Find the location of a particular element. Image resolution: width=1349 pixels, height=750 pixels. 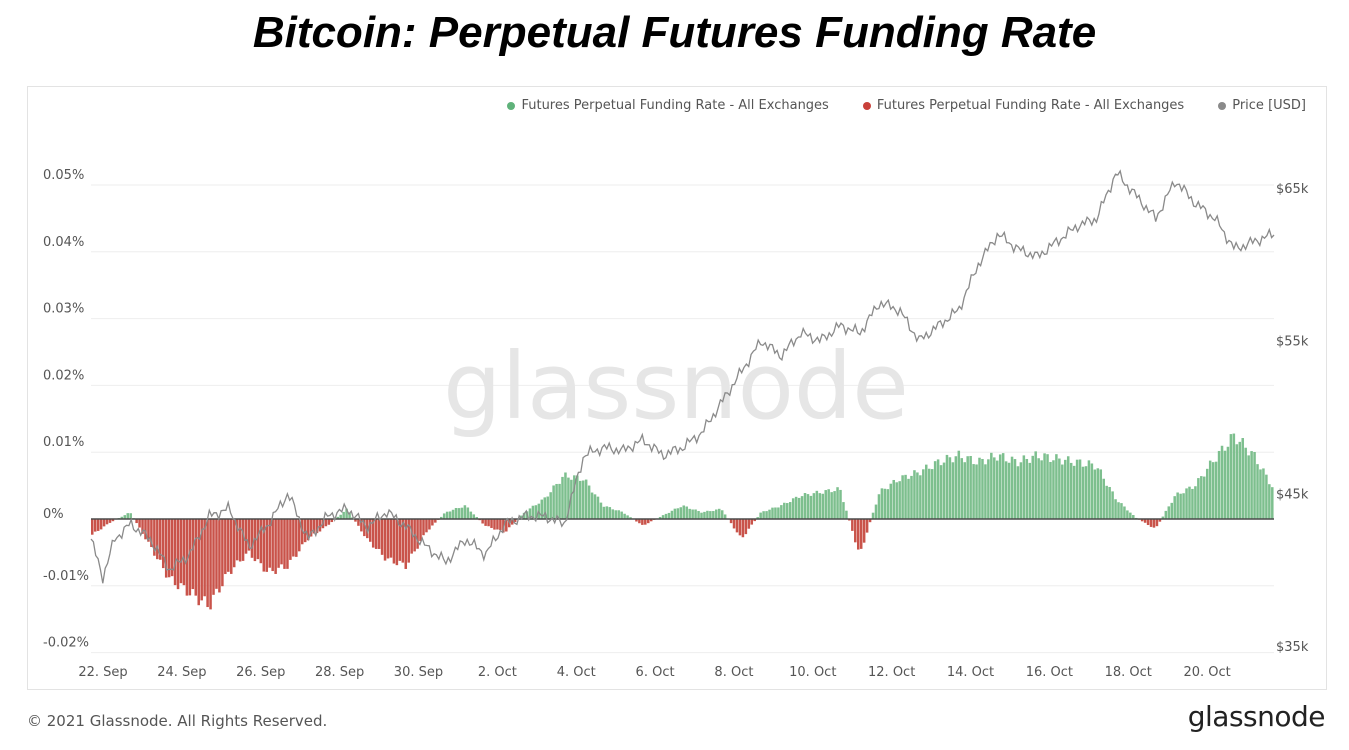

legend-label-price: Price [USD] is located at coordinates (1269, 105).